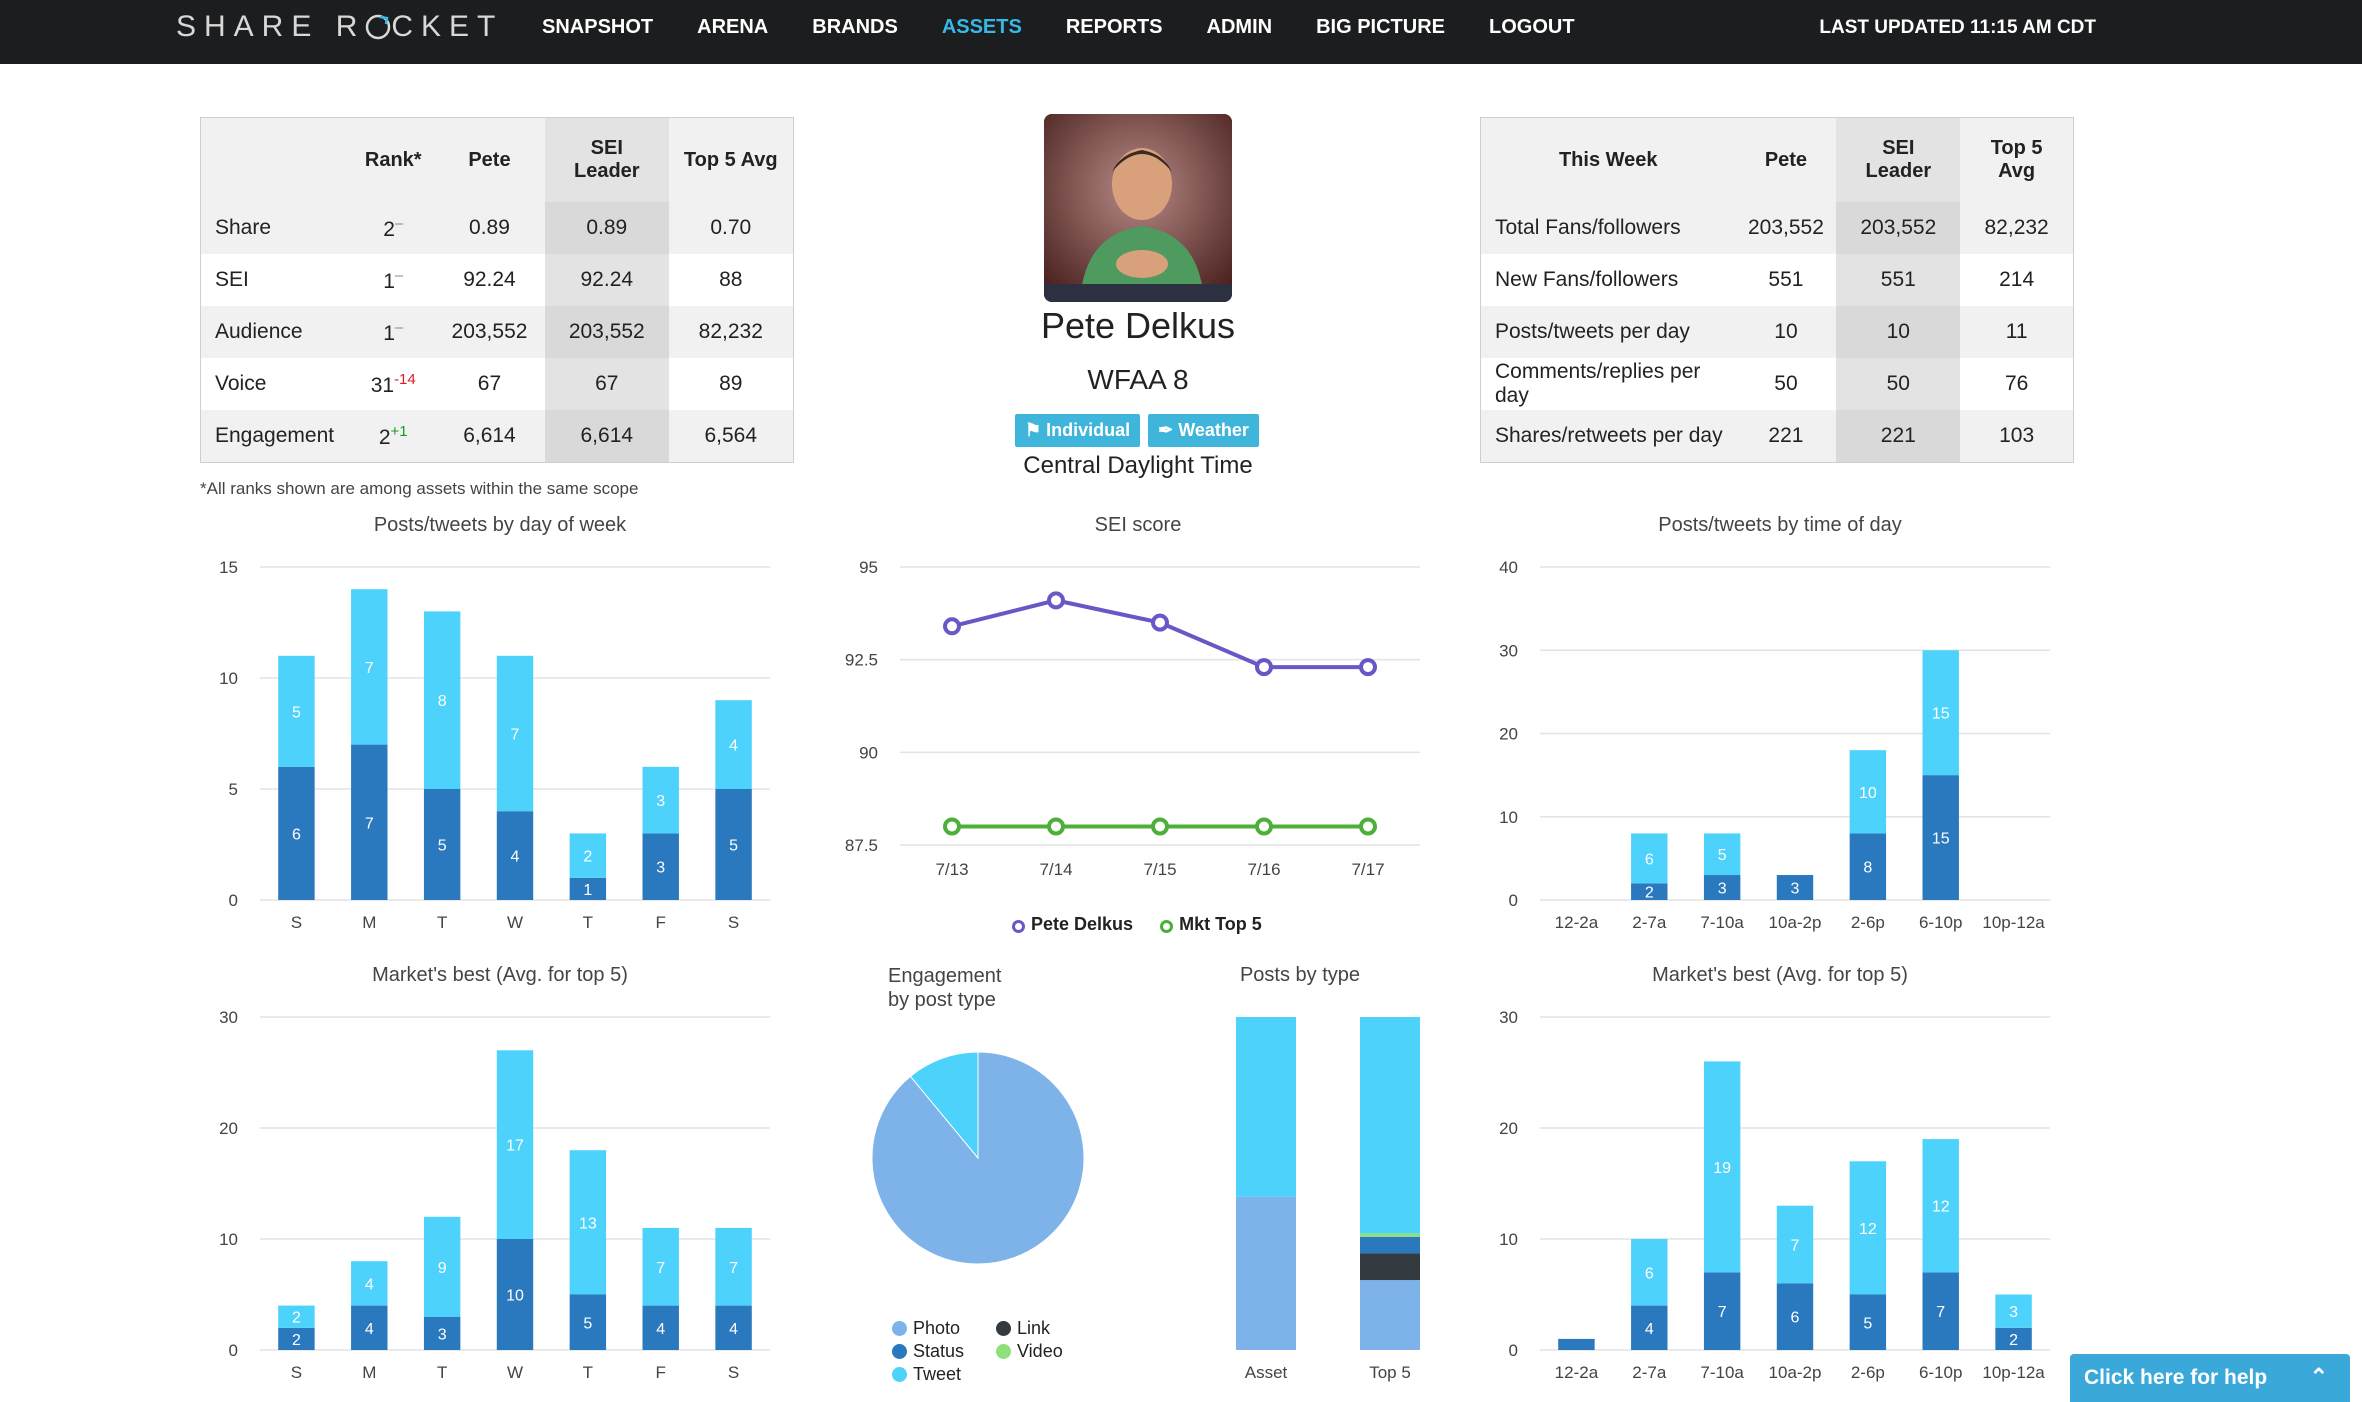  Describe the element at coordinates (607, 384) in the screenshot. I see `leader-value: 67` at that location.